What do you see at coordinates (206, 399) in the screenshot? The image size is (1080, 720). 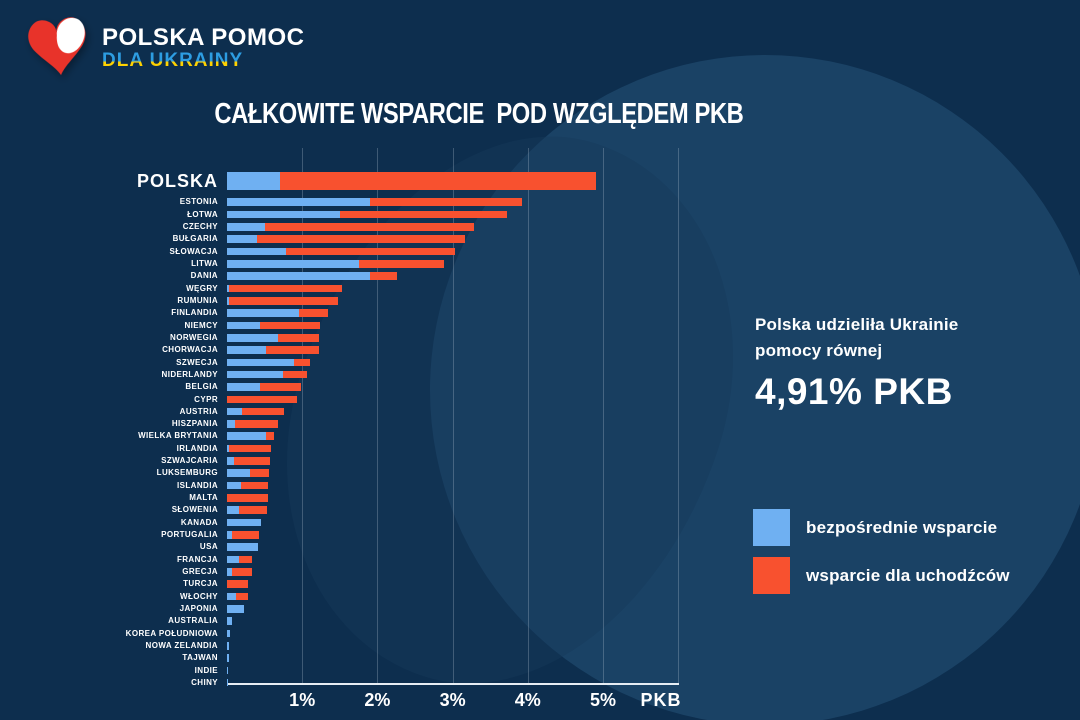 I see `row-label-cypr: CYPR` at bounding box center [206, 399].